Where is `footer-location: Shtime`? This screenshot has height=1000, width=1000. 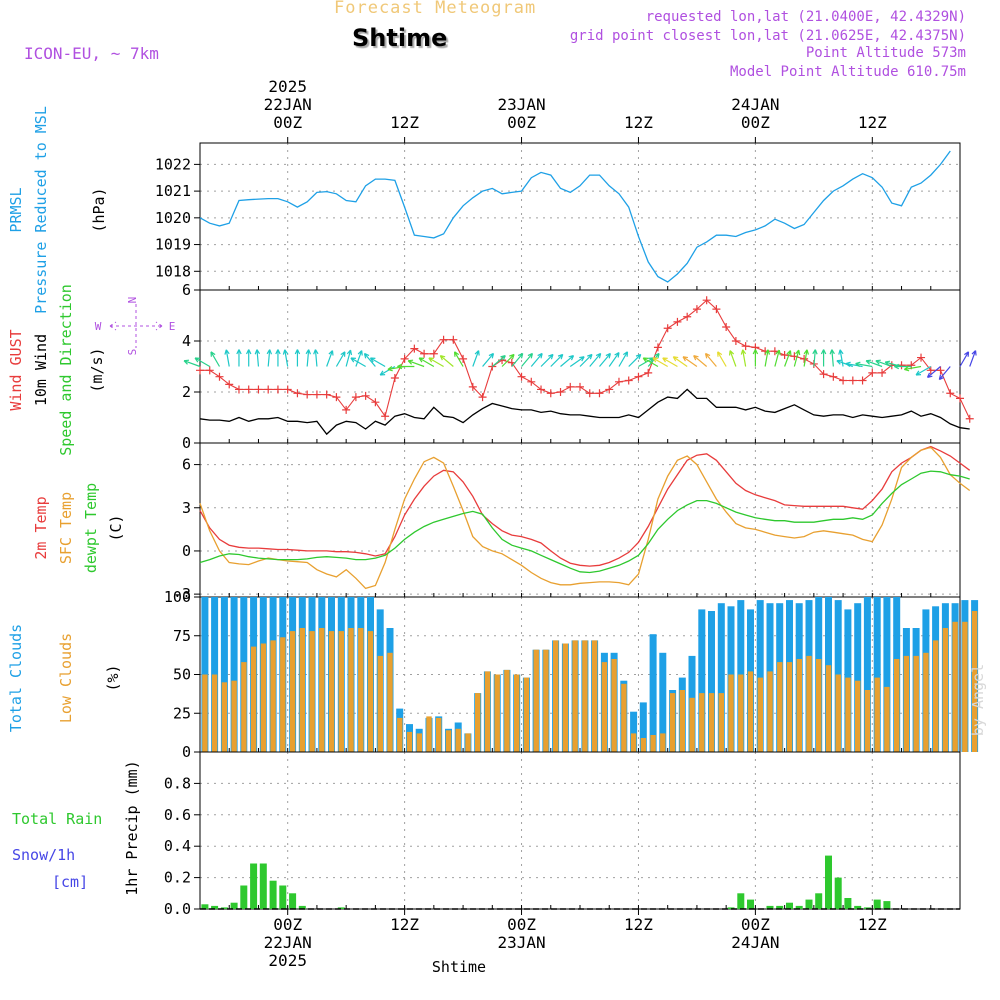 footer-location: Shtime is located at coordinates (459, 967).